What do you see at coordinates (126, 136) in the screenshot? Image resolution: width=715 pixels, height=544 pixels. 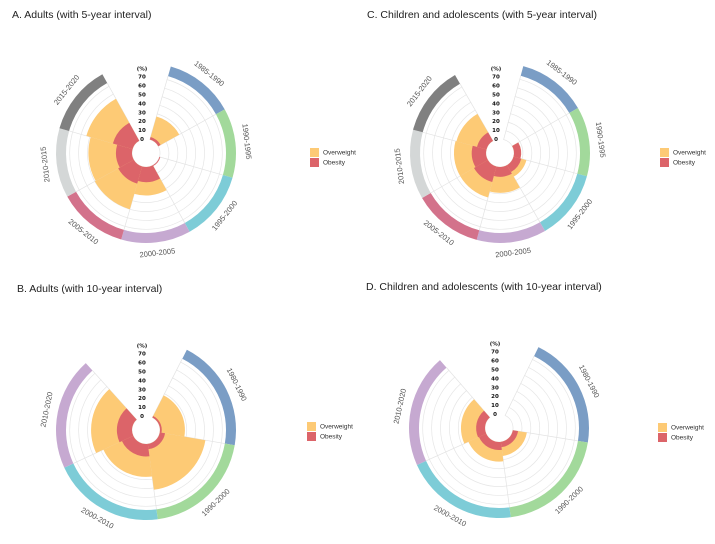 I see `bar-obesity-2015-2020` at bounding box center [126, 136].